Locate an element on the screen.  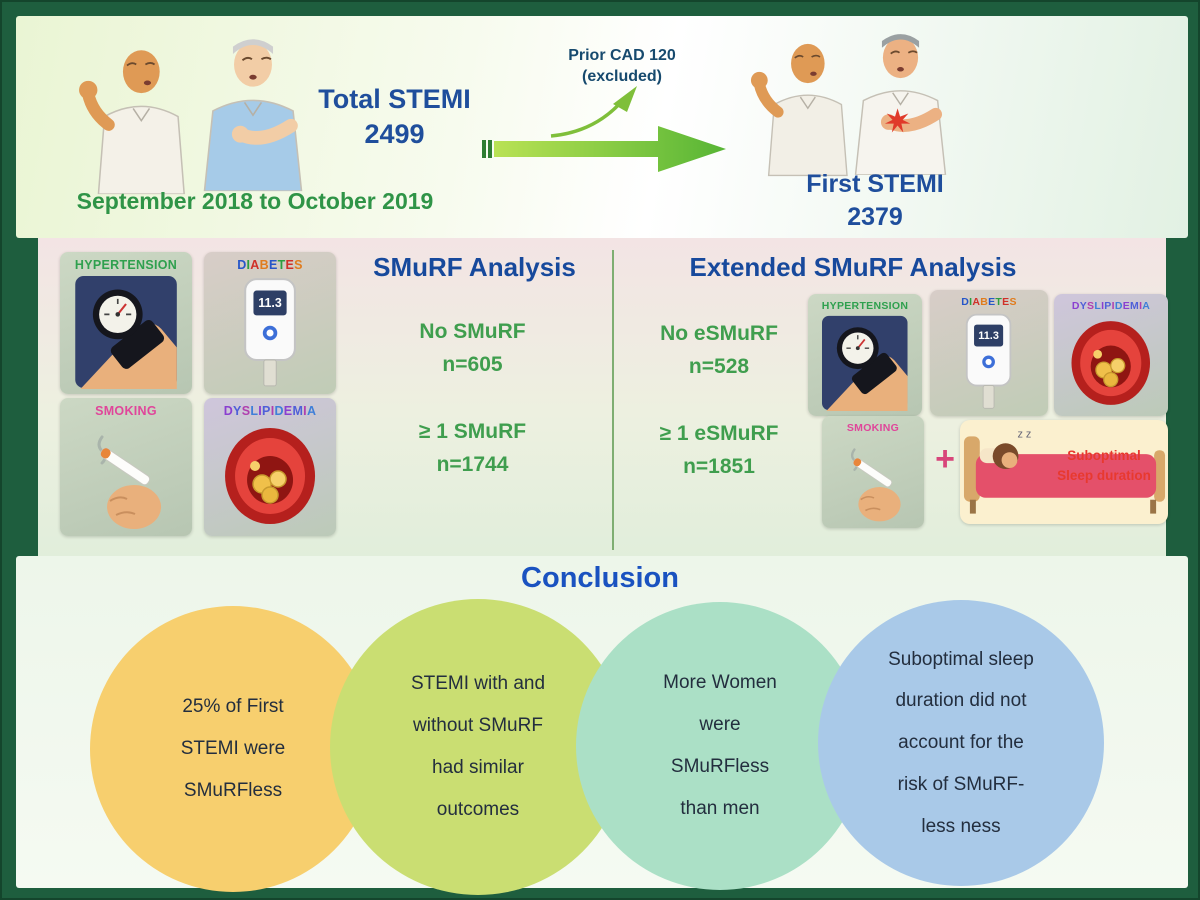
patients-illustration-right is located at coordinates (857, 104).